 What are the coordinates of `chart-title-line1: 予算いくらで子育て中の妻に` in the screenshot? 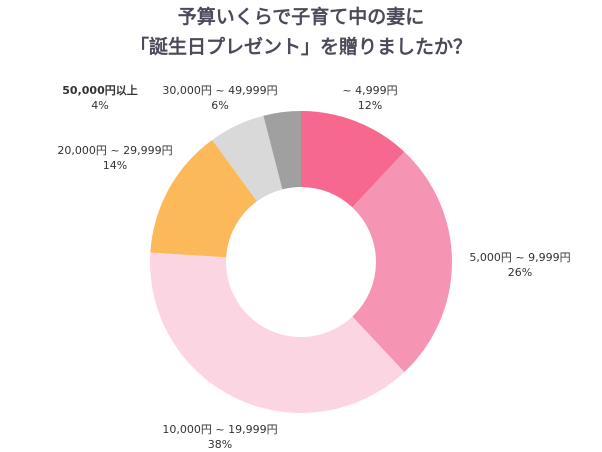 It's located at (301, 17).